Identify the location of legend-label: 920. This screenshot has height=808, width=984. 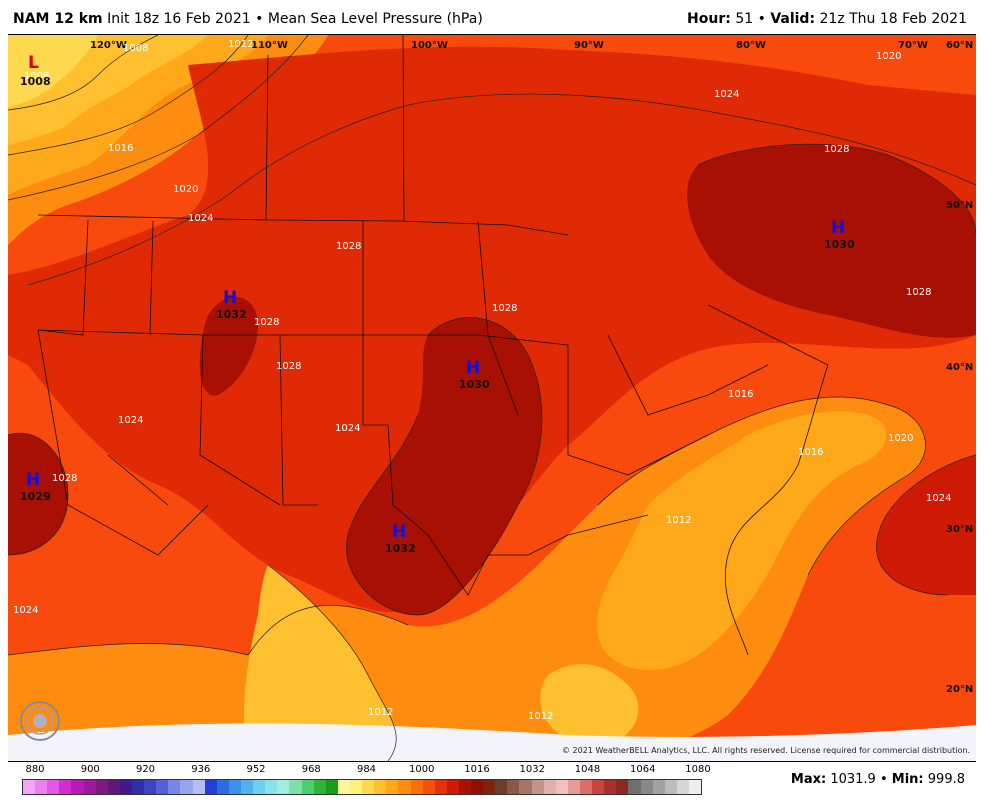
(145, 769).